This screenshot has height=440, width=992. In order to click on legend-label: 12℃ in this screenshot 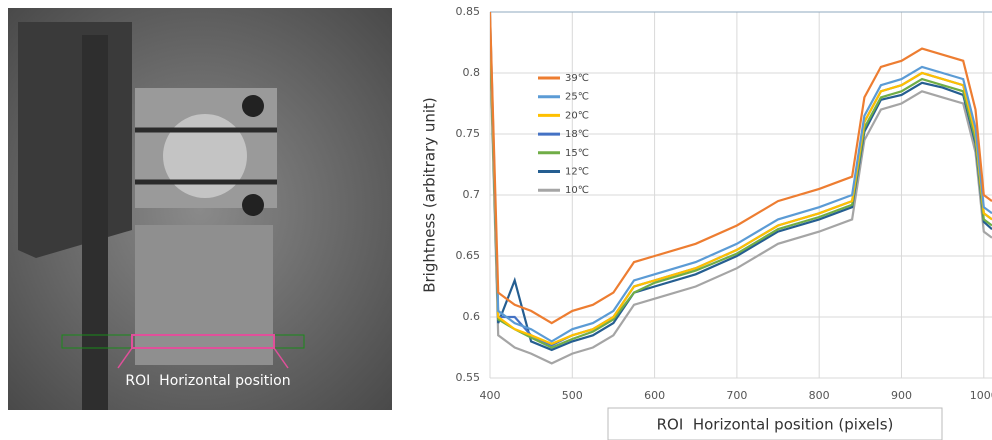, I will do `click(577, 172)`.